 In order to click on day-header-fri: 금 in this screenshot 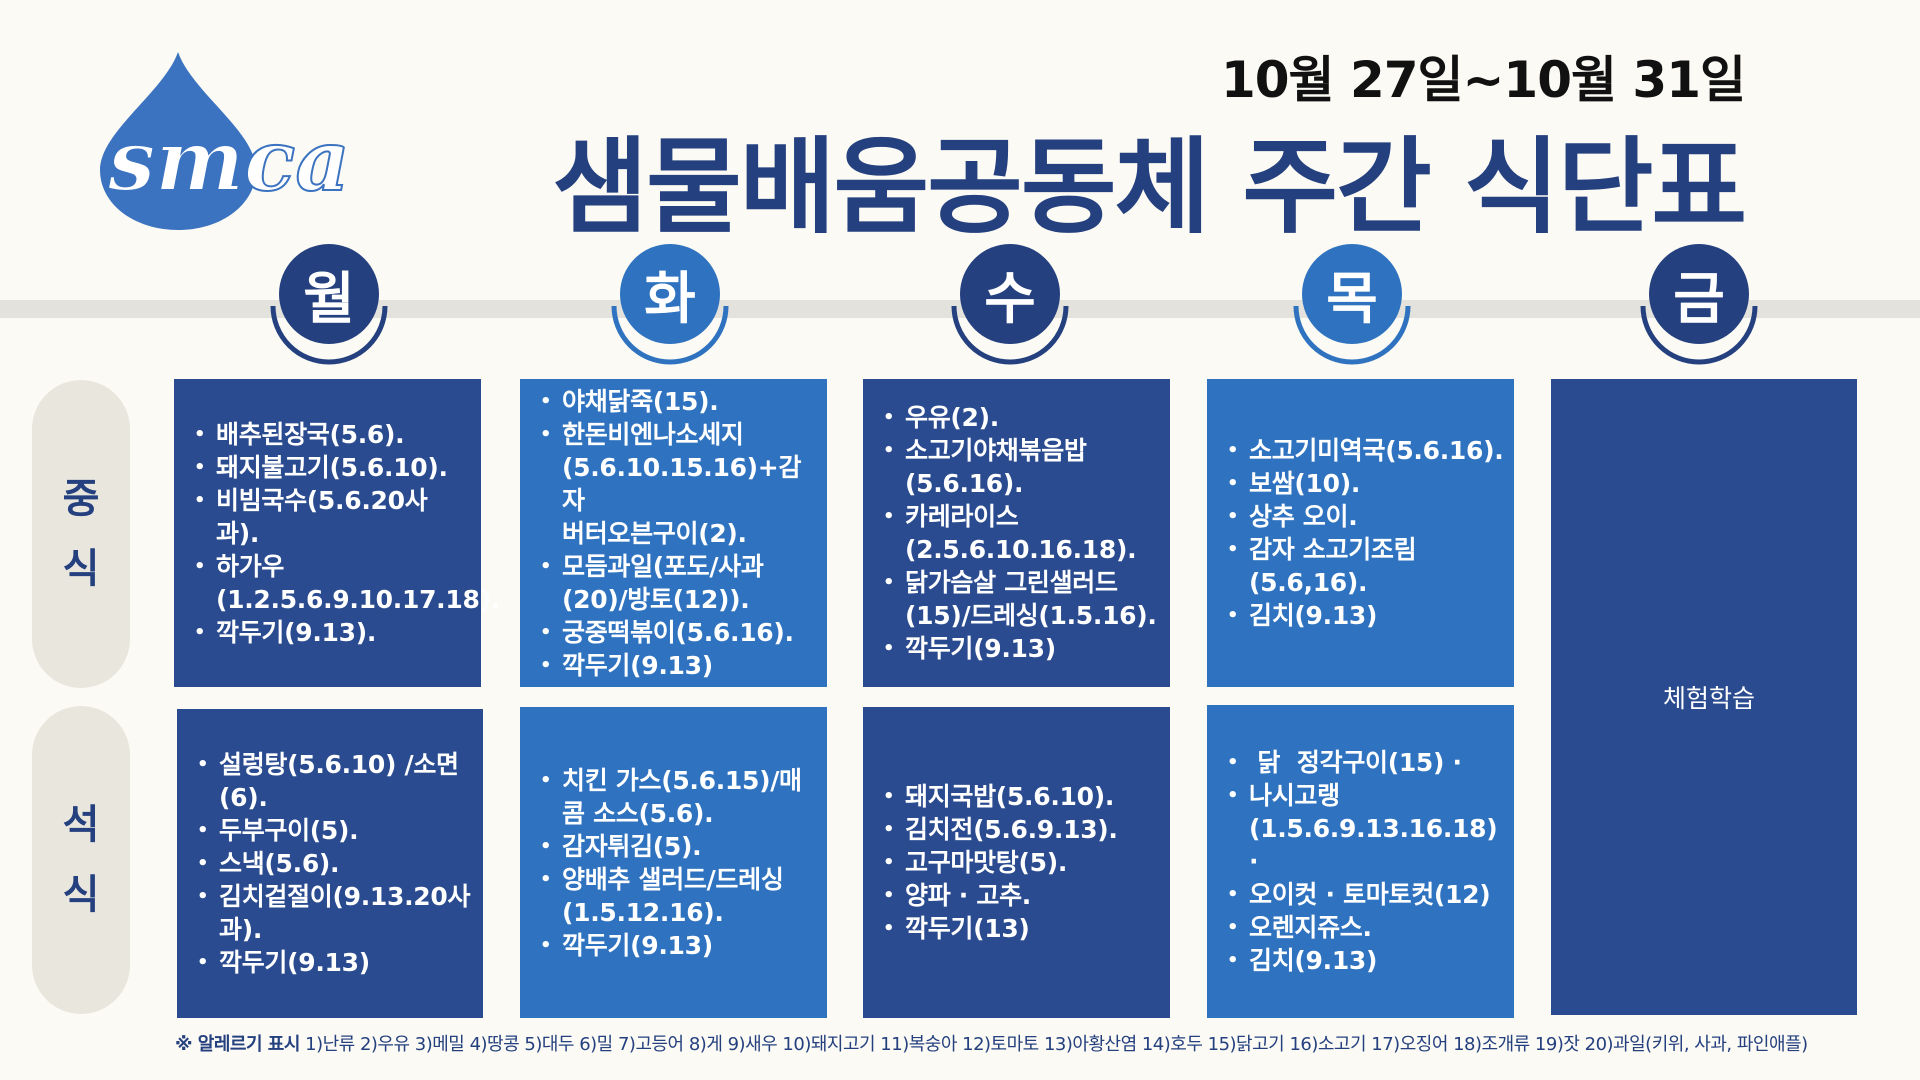, I will do `click(1699, 306)`.